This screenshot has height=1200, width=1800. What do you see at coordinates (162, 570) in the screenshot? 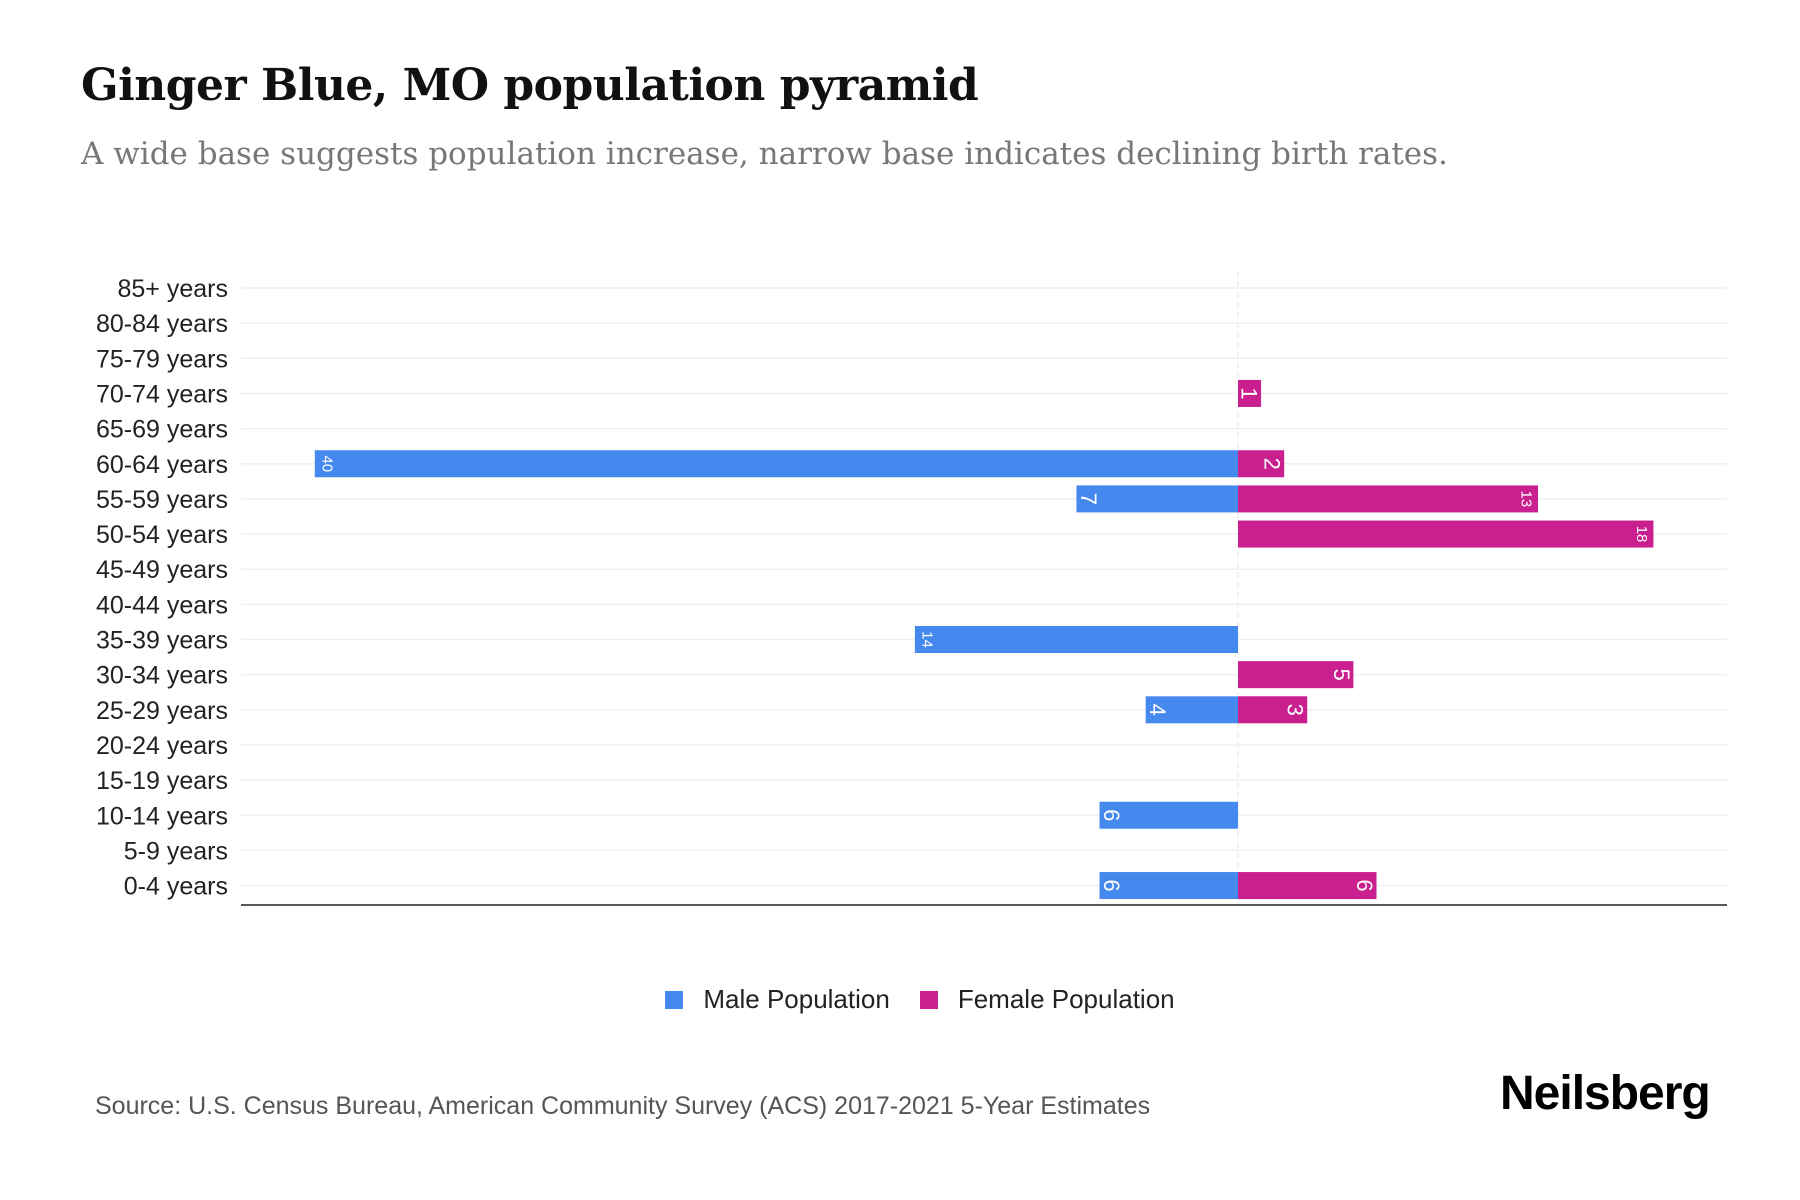
I see `y-tick-label: 45-49 years` at bounding box center [162, 570].